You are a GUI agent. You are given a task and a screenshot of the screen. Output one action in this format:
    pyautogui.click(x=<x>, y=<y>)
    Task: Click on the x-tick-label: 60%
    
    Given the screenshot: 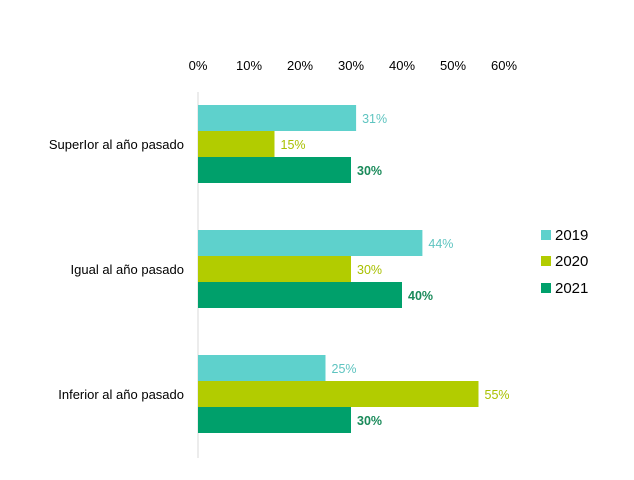 What is the action you would take?
    pyautogui.click(x=504, y=65)
    